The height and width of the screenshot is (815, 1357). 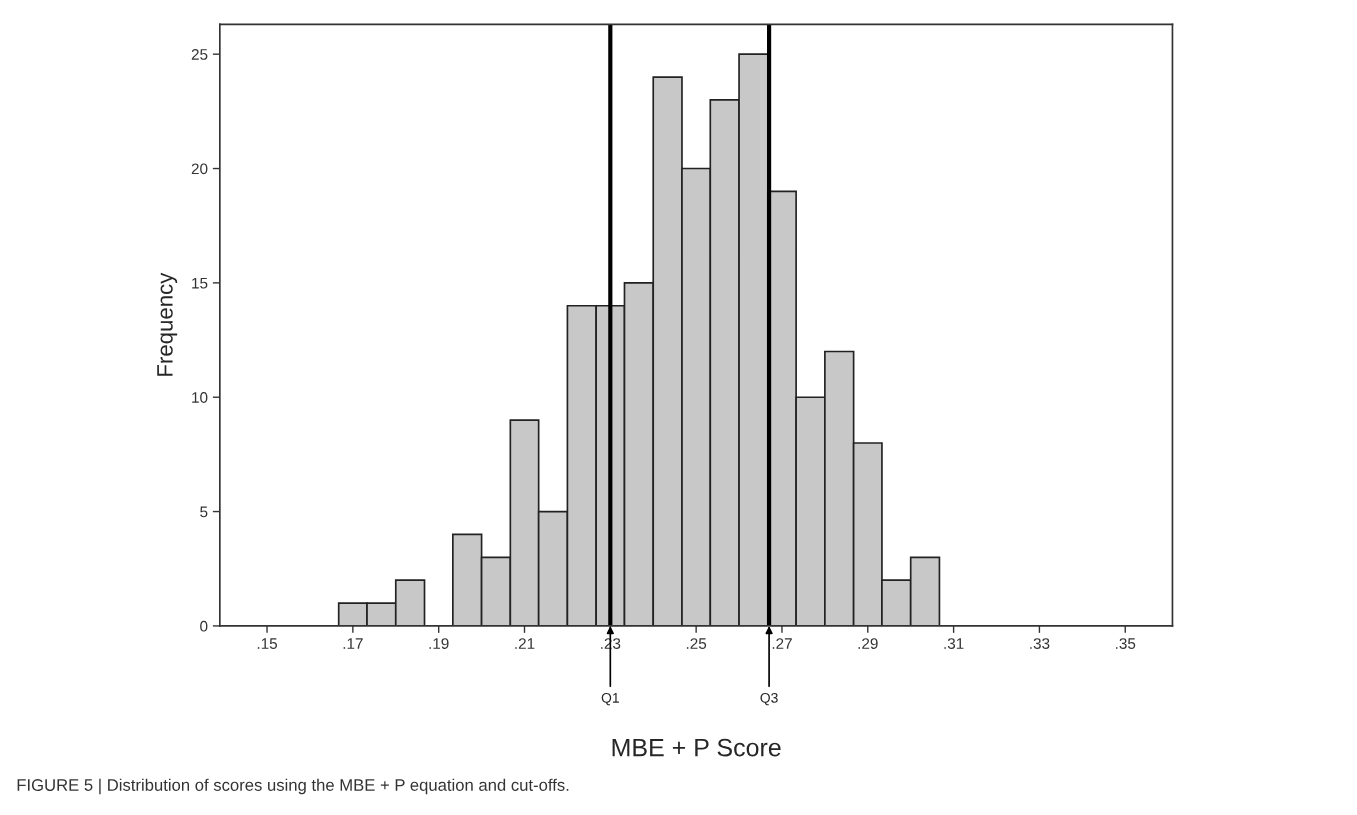 What do you see at coordinates (439, 643) in the screenshot?
I see `x-tick-label: .19` at bounding box center [439, 643].